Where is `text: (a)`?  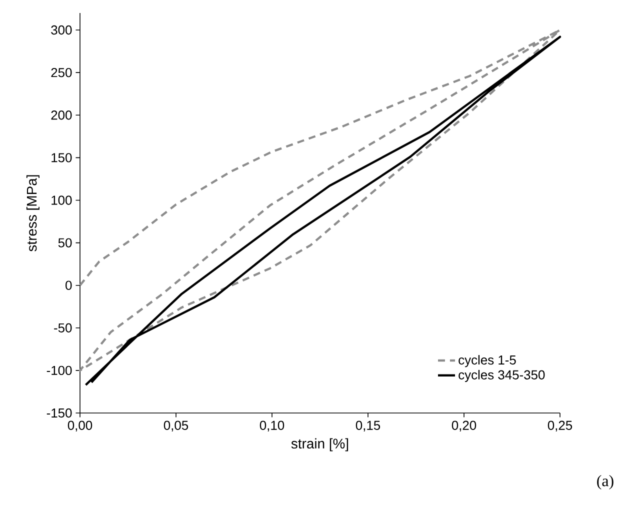 text: (a) is located at coordinates (605, 482).